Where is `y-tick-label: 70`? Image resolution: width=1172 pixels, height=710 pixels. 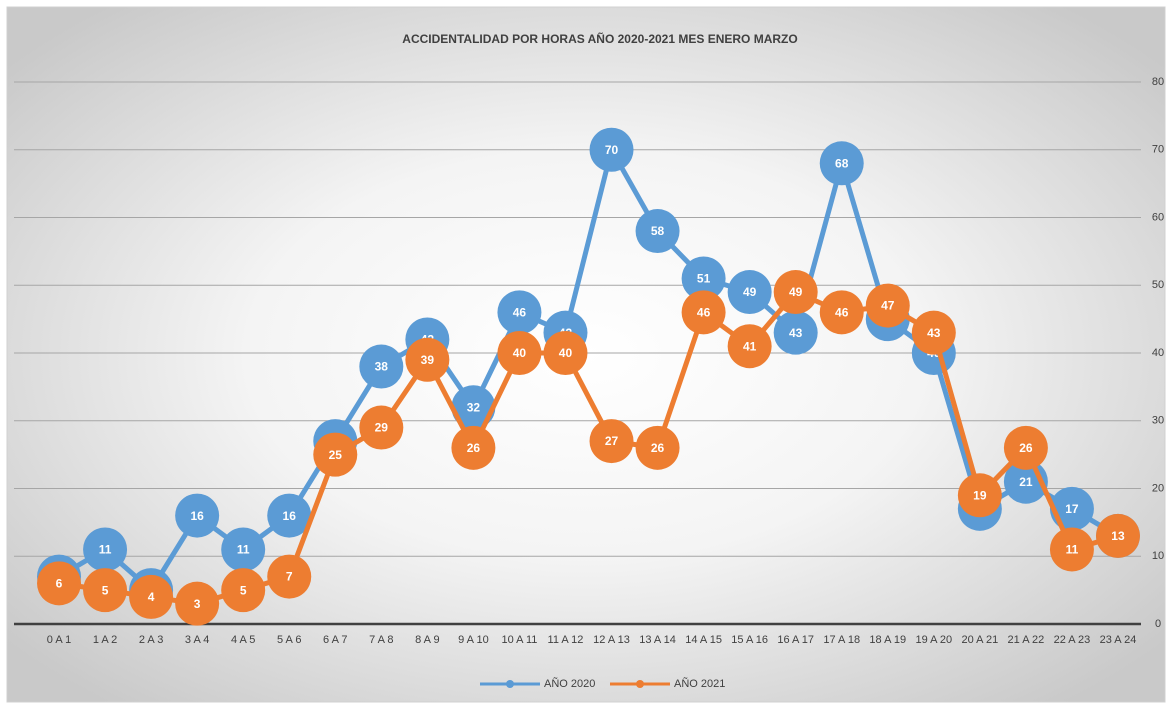
y-tick-label: 70 is located at coordinates (1158, 150).